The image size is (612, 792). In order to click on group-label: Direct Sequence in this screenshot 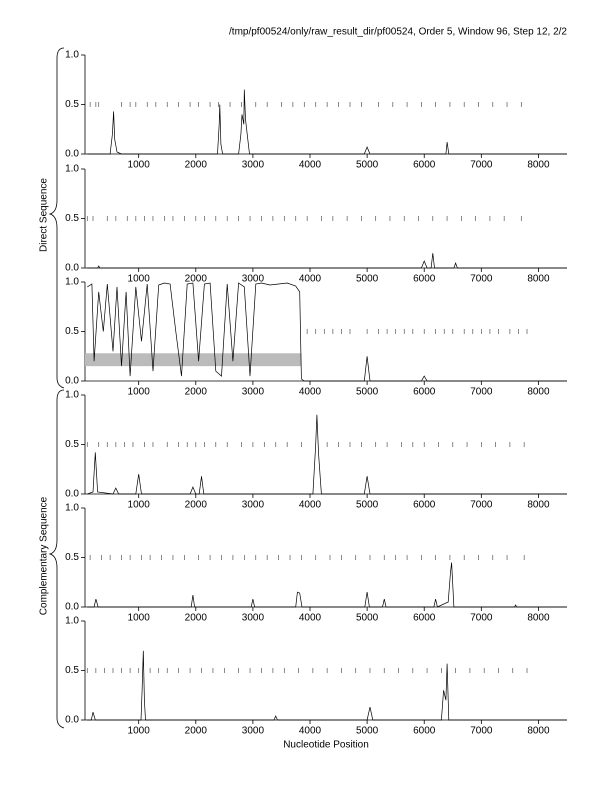, I will do `click(44, 215)`.